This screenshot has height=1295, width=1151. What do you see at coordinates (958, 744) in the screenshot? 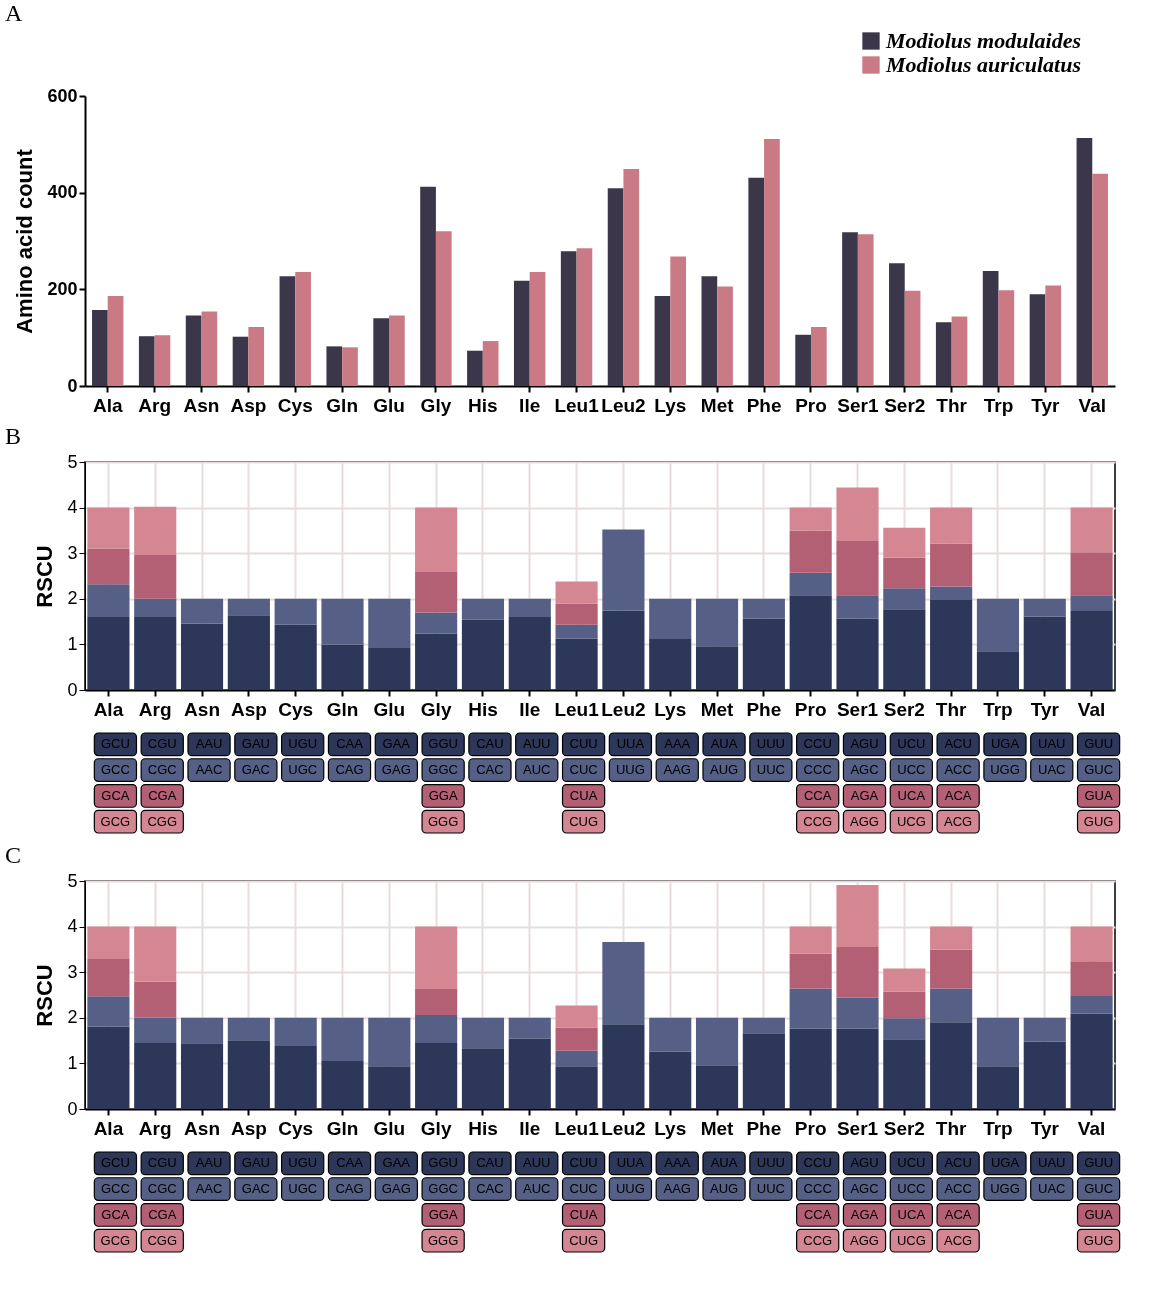
I see `text: ACU` at bounding box center [958, 744].